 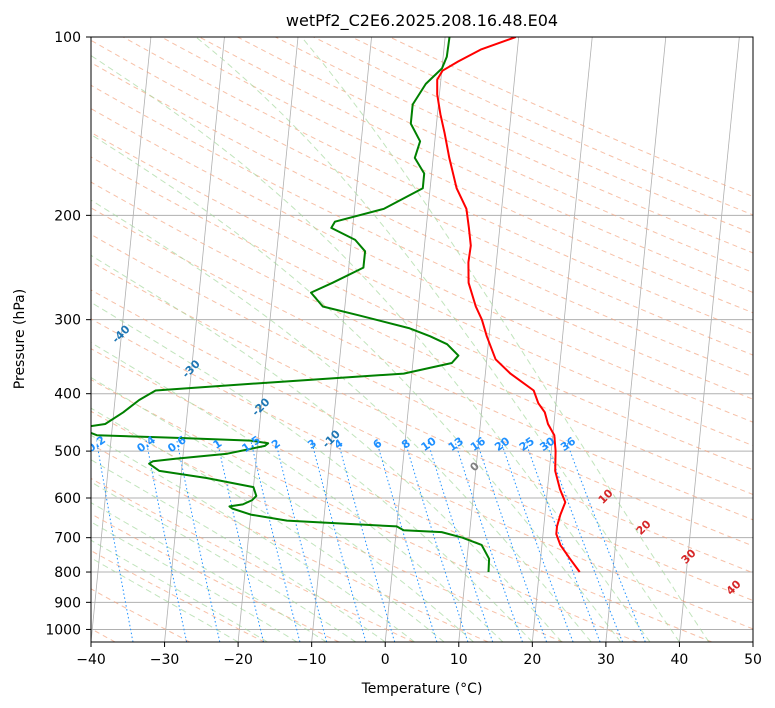 What do you see at coordinates (165, 660) in the screenshot?
I see `x-tick-label: −30` at bounding box center [165, 660].